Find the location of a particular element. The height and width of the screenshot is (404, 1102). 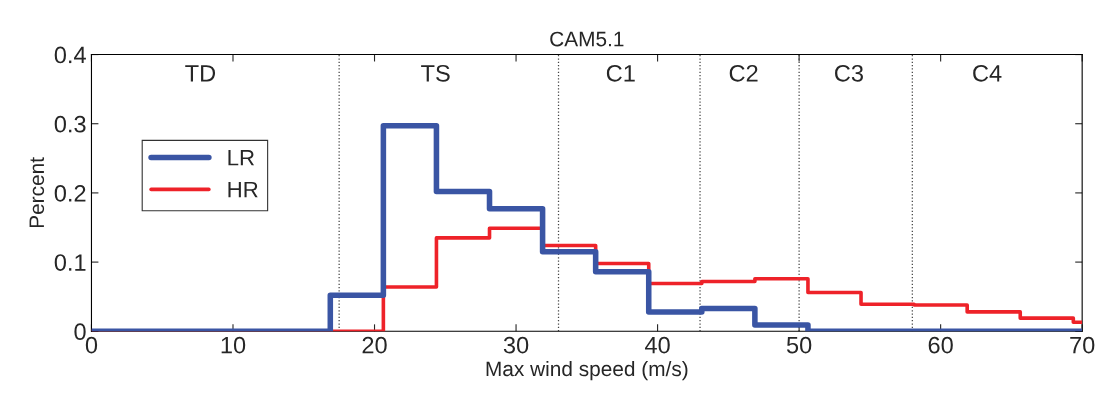

x-axis-title: Max wind speed (m/s) is located at coordinates (587, 370).